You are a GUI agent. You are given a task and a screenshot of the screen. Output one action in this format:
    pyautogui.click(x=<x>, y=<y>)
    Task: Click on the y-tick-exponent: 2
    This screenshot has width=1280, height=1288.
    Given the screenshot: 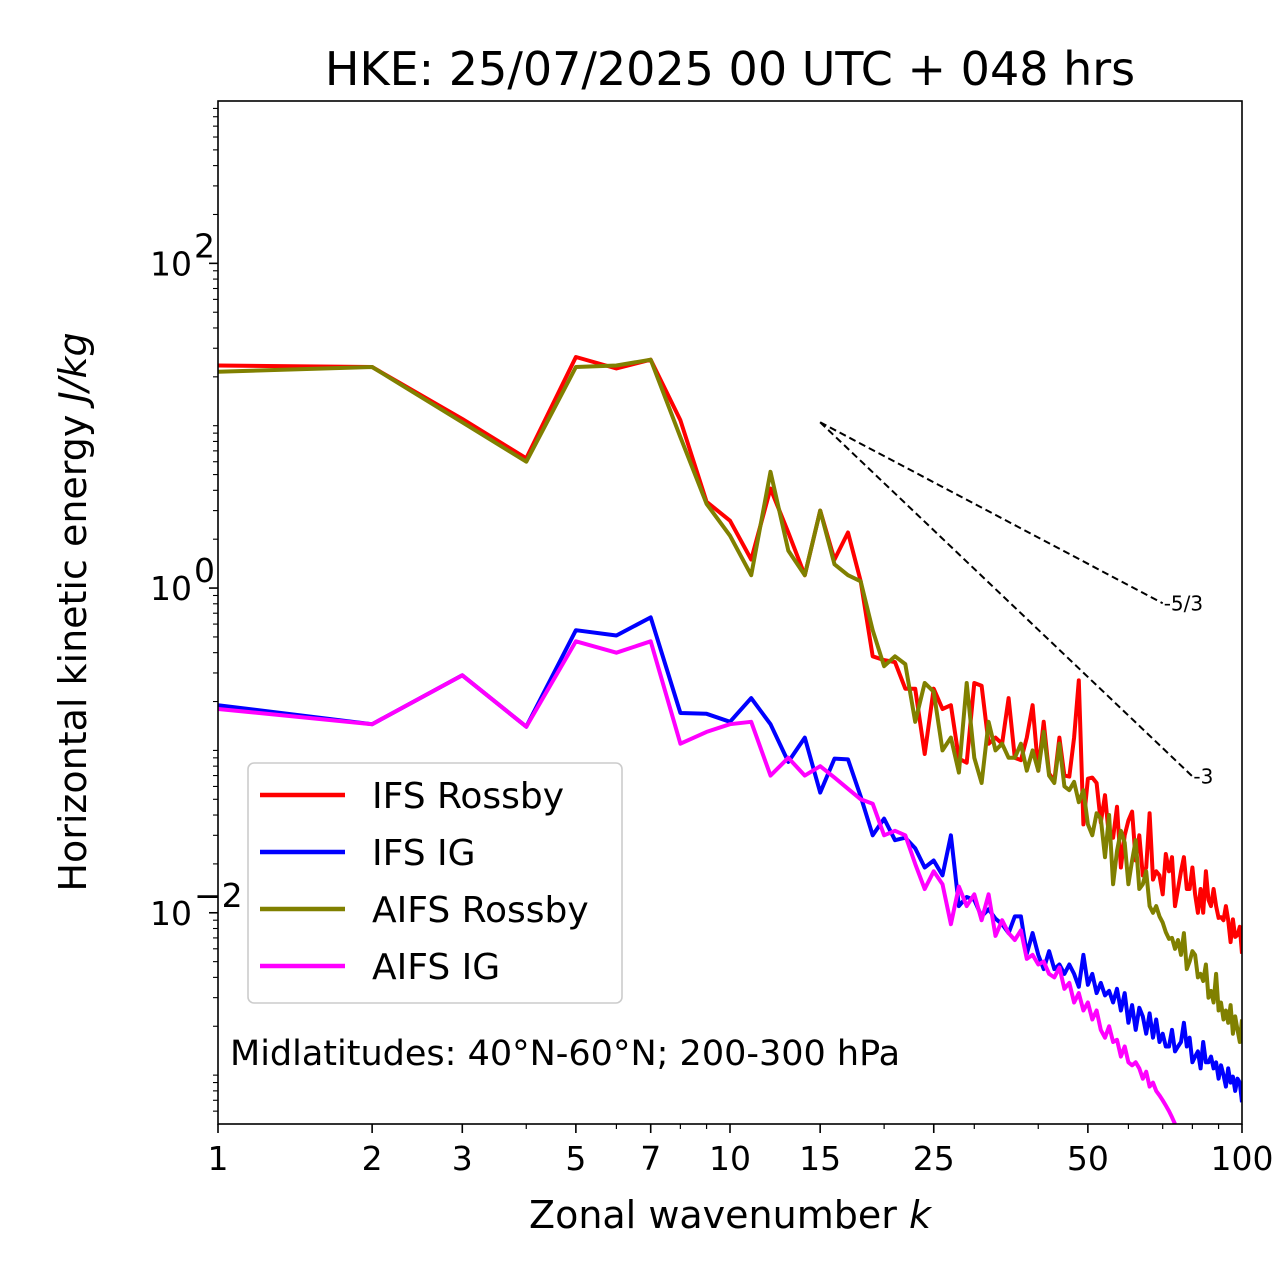 What is the action you would take?
    pyautogui.click(x=204, y=245)
    